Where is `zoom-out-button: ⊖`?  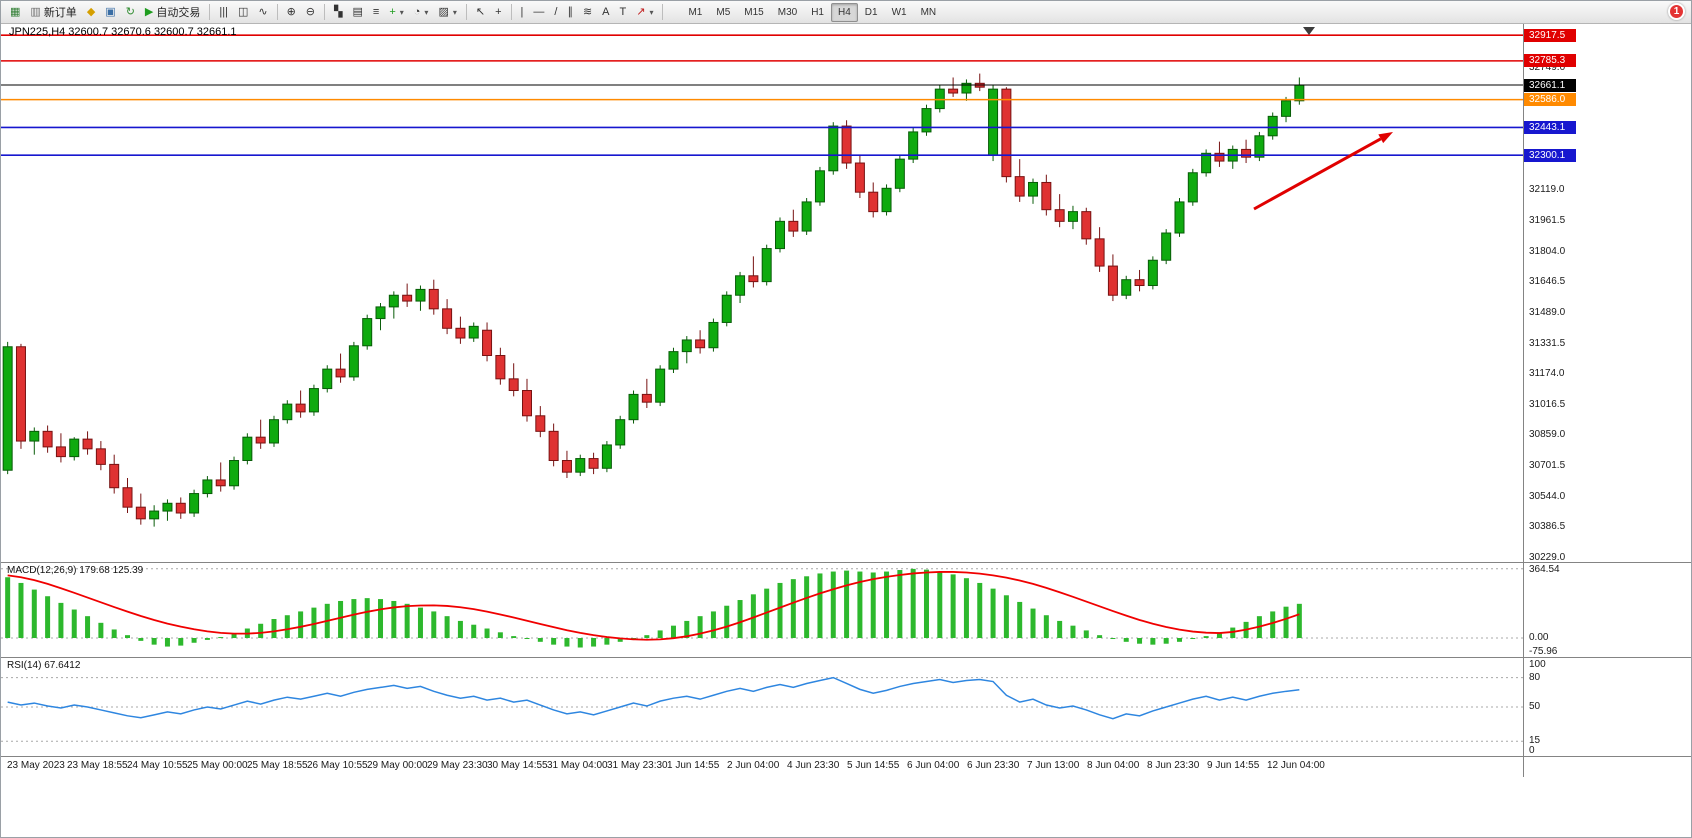
zoom-out-button: ⊖ is located at coordinates (310, 12).